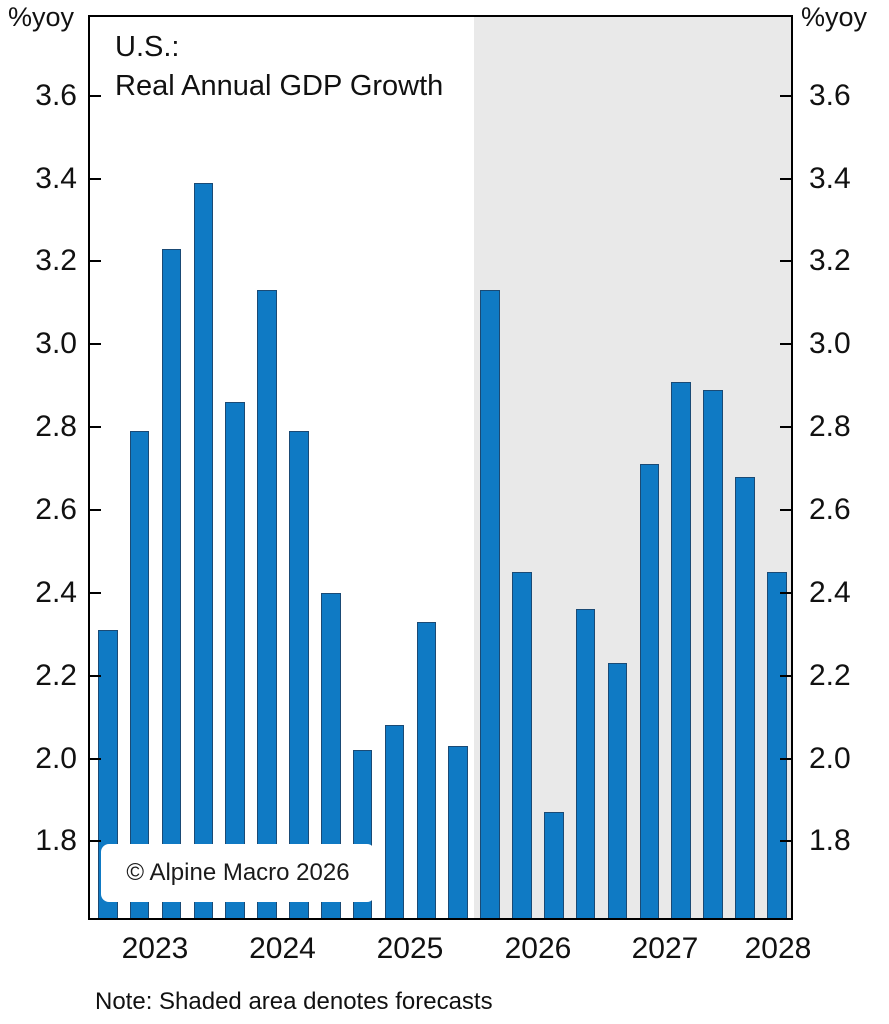 This screenshot has width=889, height=1024. What do you see at coordinates (56, 592) in the screenshot?
I see `y-tick-label-left-2.4: 2.4` at bounding box center [56, 592].